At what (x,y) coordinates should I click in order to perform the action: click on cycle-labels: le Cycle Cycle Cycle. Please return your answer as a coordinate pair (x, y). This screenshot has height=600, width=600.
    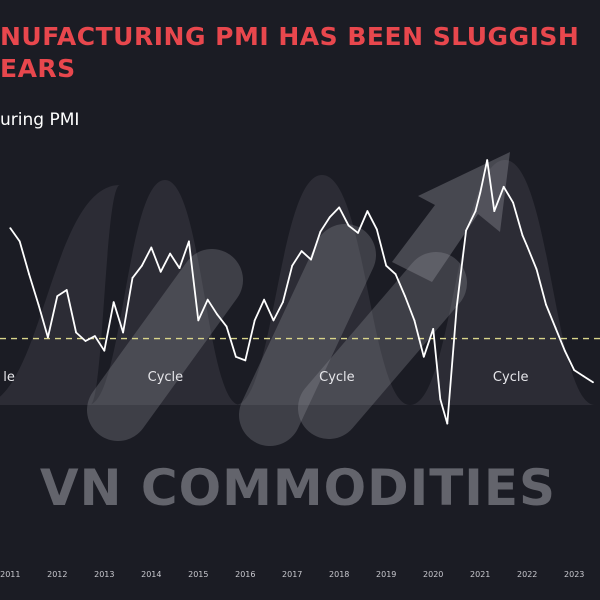
    Looking at the image, I should click on (265, 377).